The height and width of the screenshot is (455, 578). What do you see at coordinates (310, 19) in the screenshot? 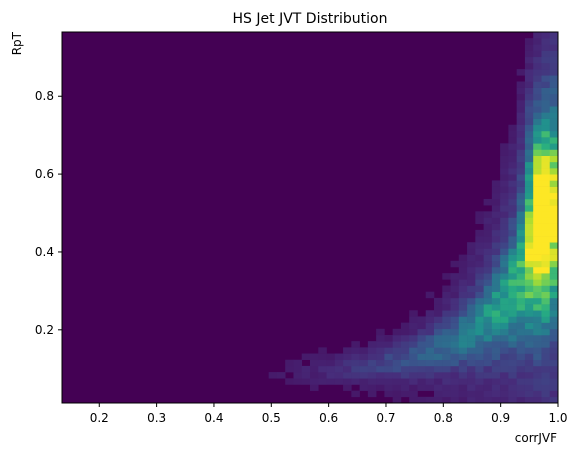
I see `chart-title: HS Jet JVT Distribution` at bounding box center [310, 19].